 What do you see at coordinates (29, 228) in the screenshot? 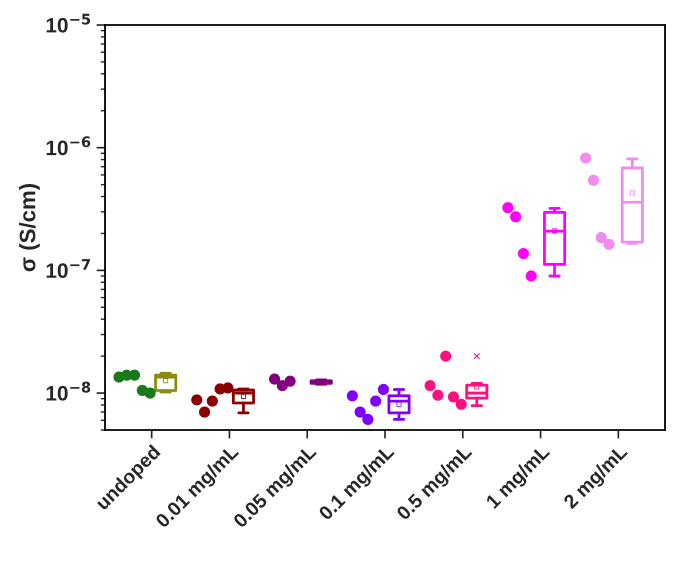
I see `y-axis-title: σ (S/cm)` at bounding box center [29, 228].